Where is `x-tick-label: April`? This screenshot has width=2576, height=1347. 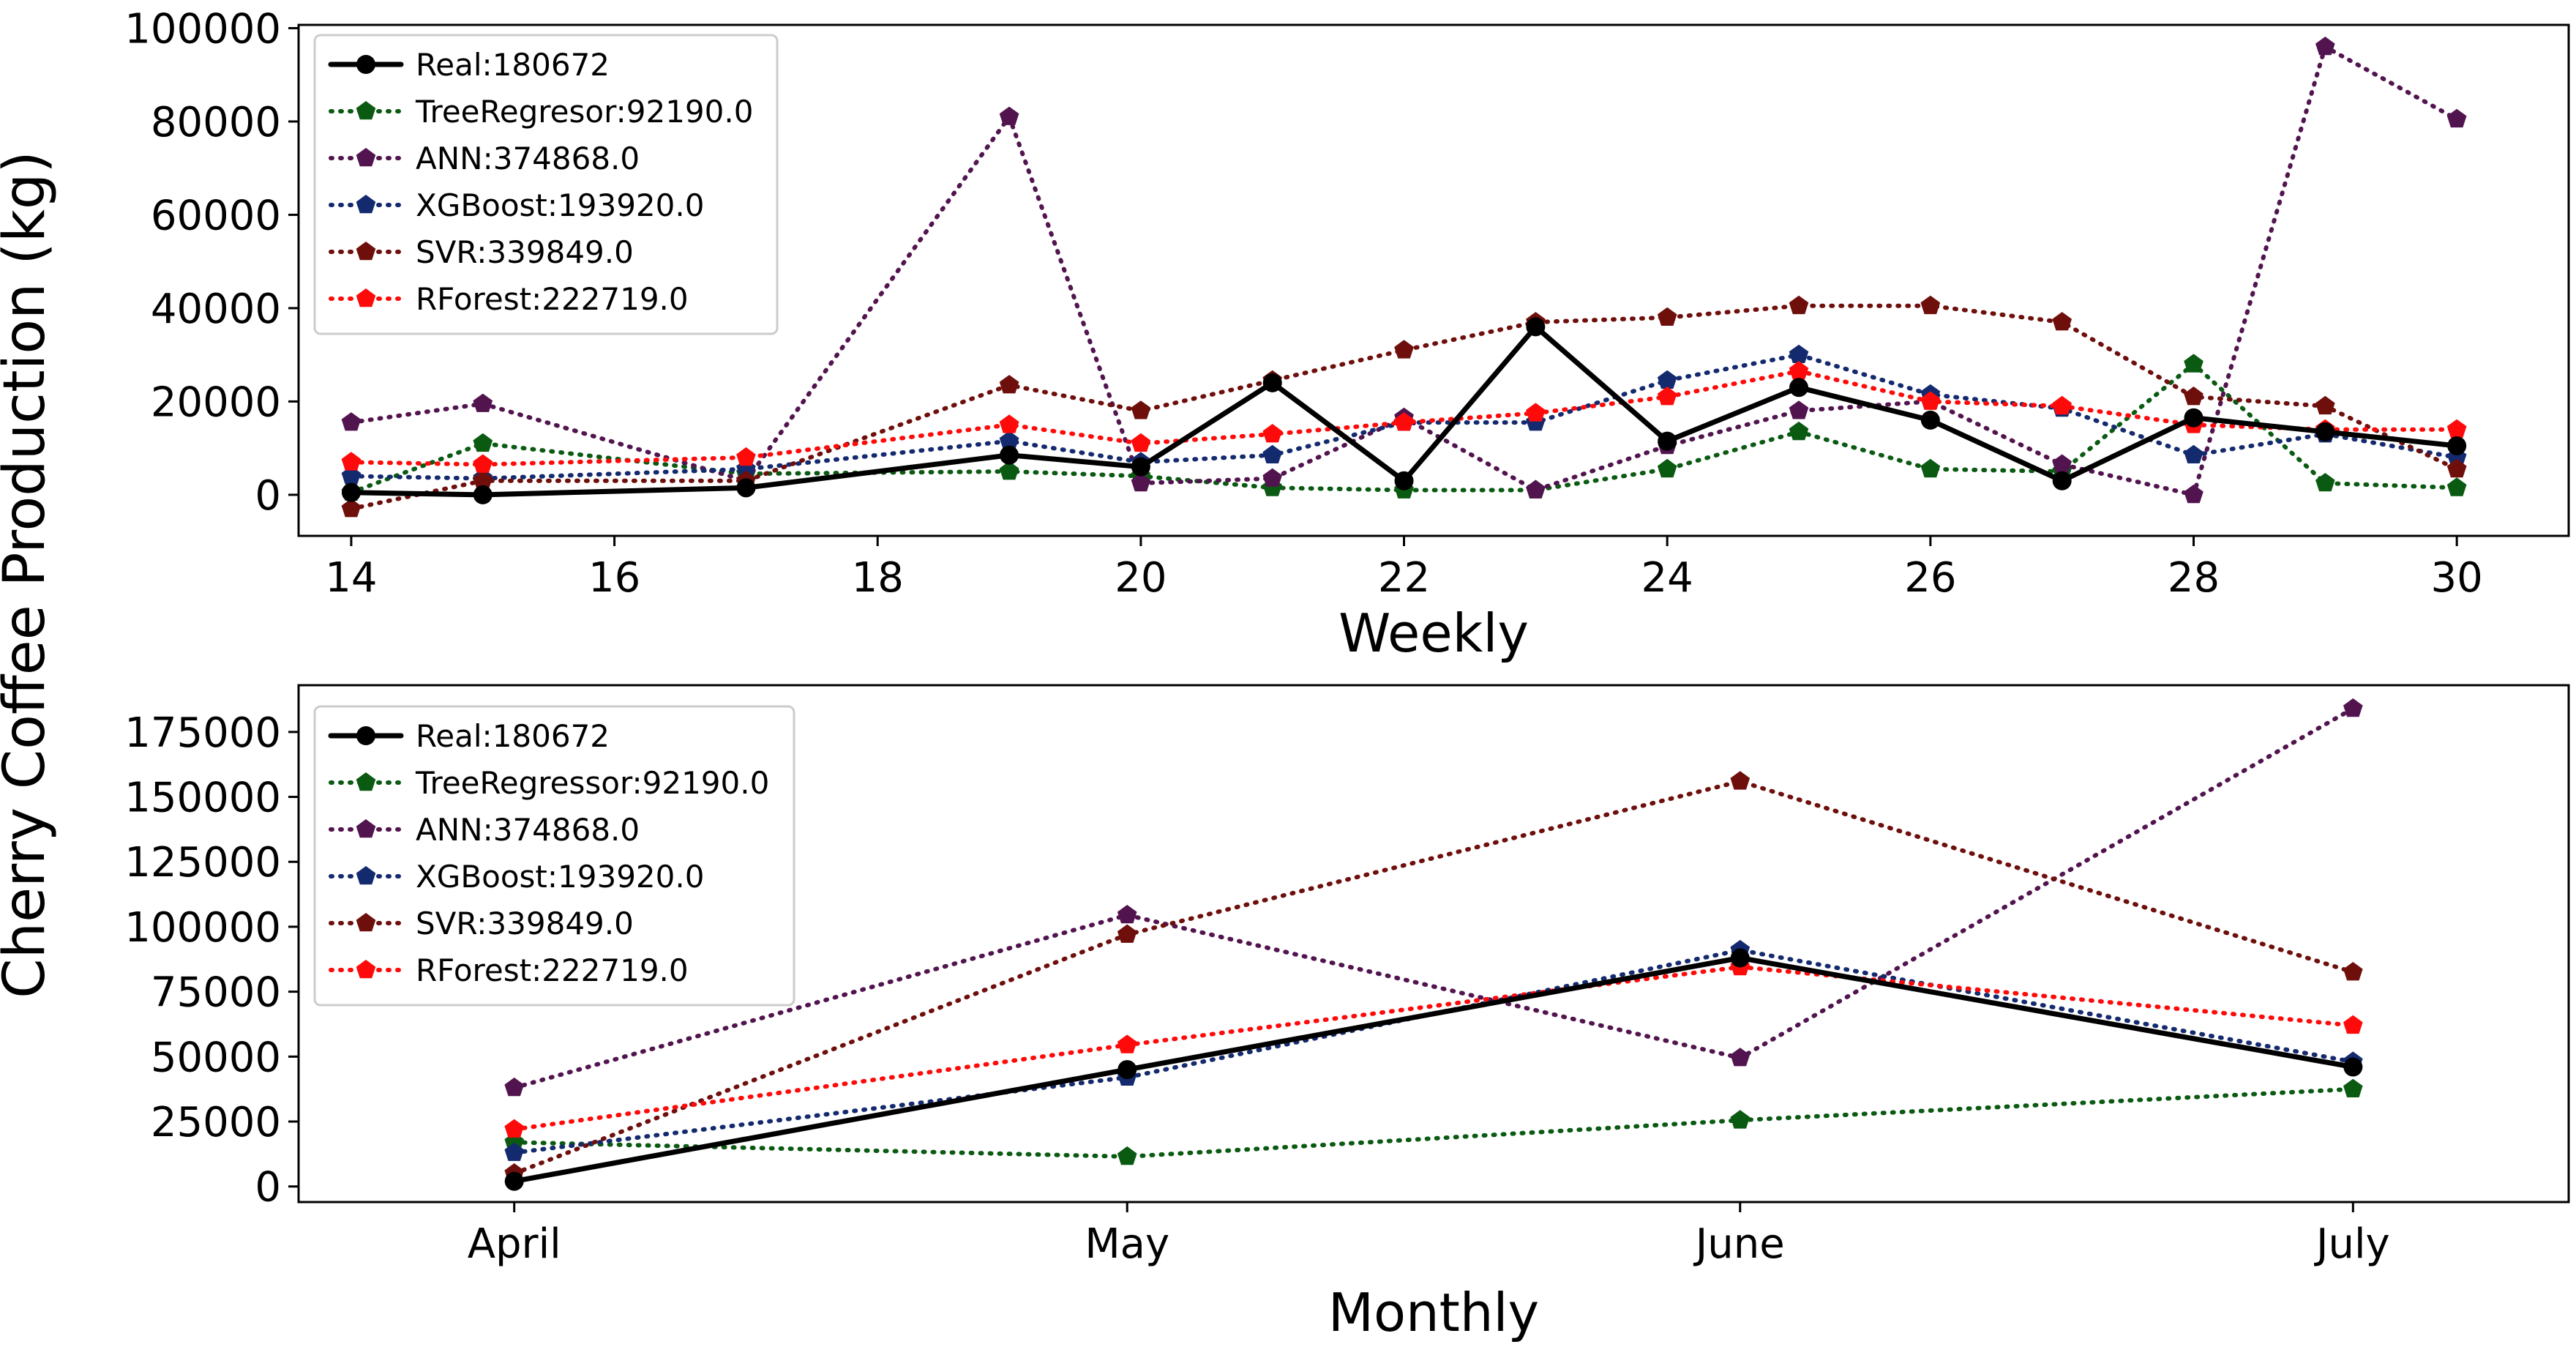 x-tick-label: April is located at coordinates (514, 1244).